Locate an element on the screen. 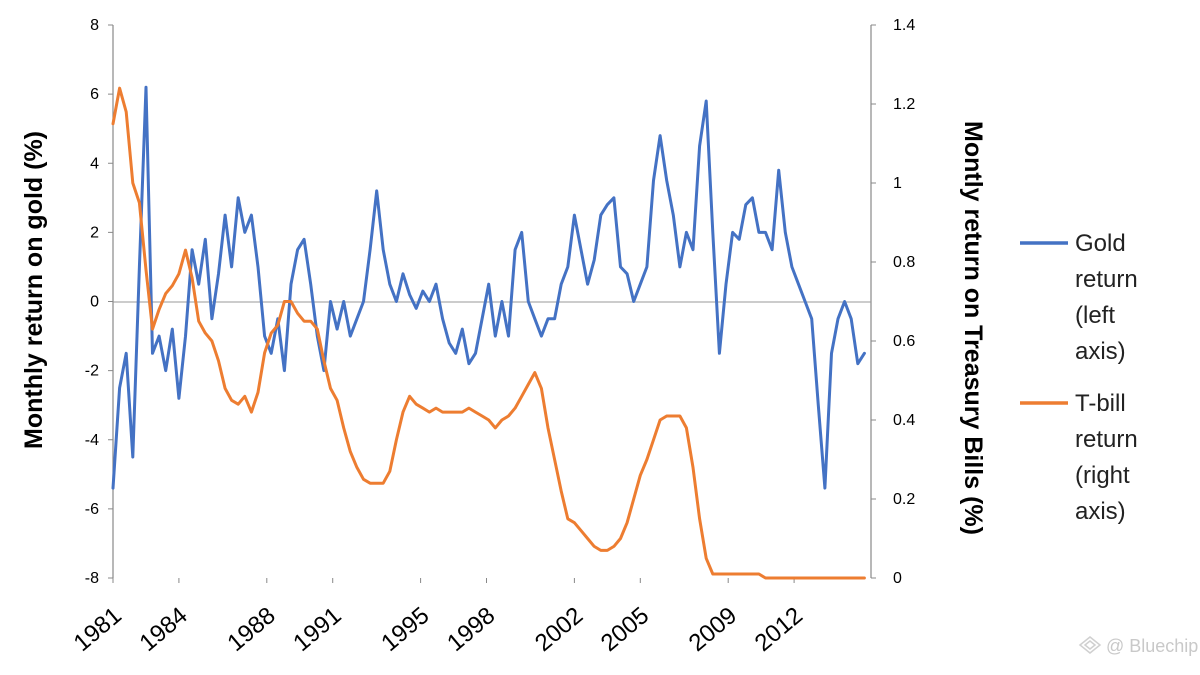 The height and width of the screenshot is (675, 1200). legend-item-tbill: T-bill return (right axis) is located at coordinates (1079, 457).